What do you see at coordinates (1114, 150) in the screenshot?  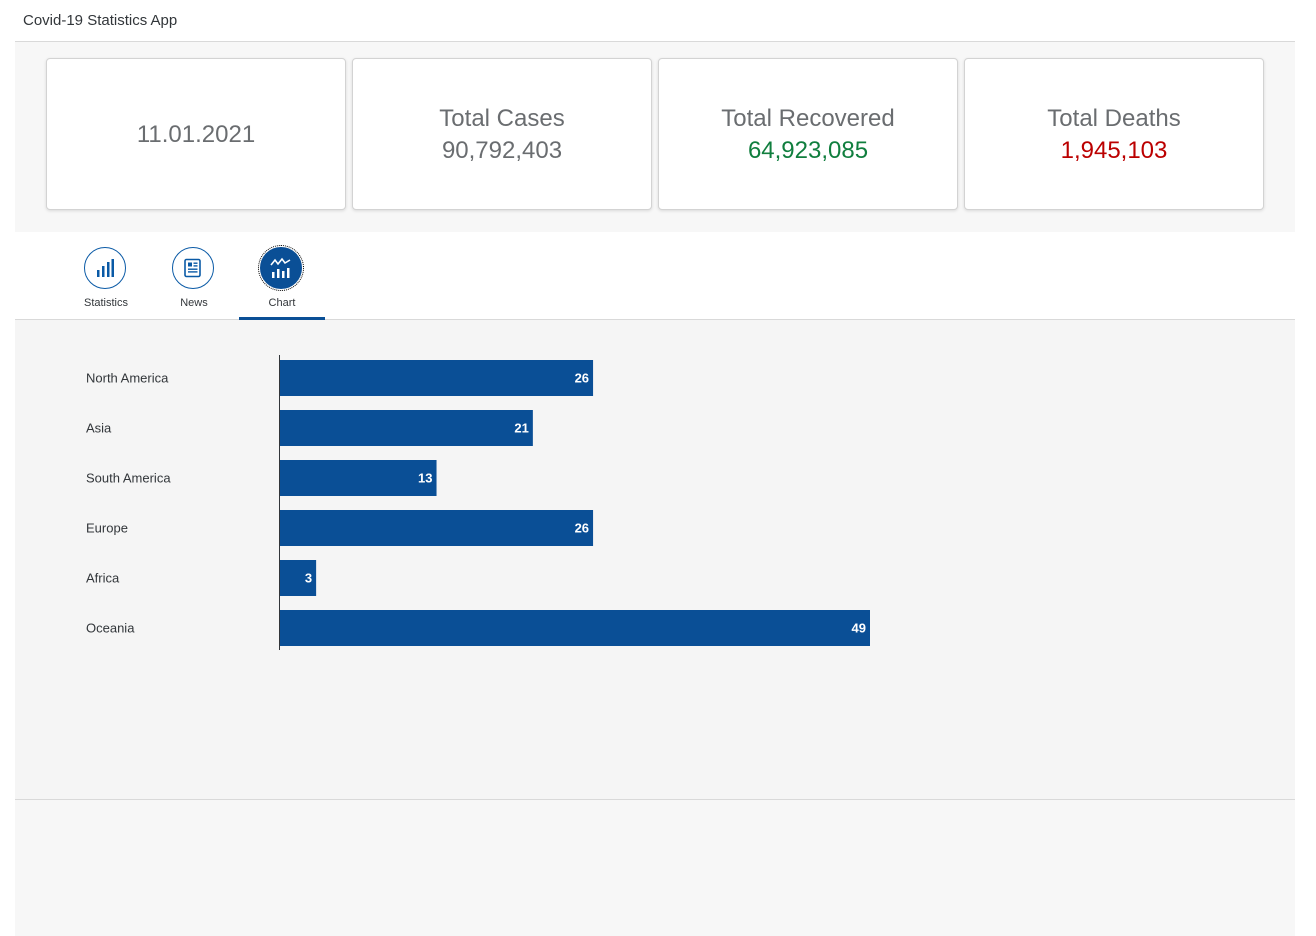 I see `total-deaths-value: 1,945,103` at bounding box center [1114, 150].